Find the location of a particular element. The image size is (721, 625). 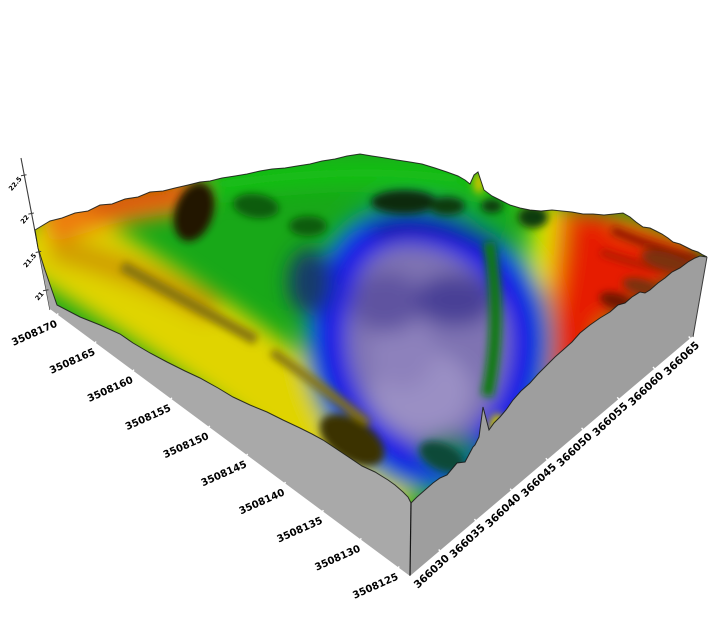

front-corner-edge is located at coordinates (410, 540).